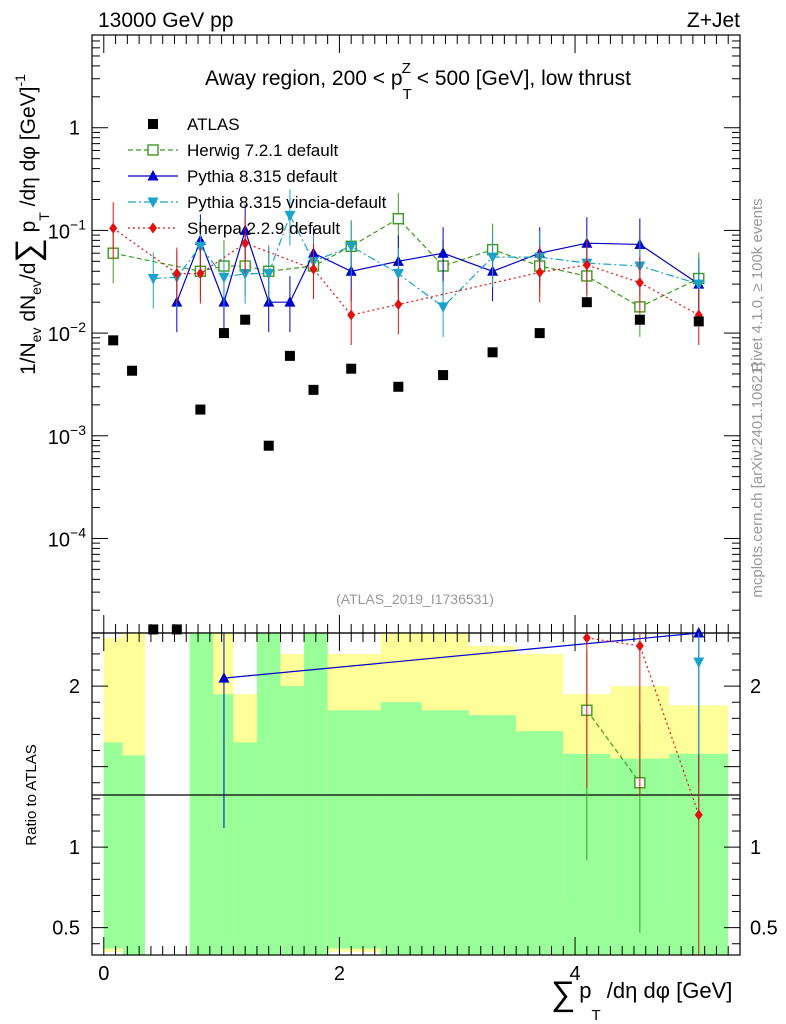  I want to click on ratio-y-tick-label-left: 0.5, so click(66, 929).